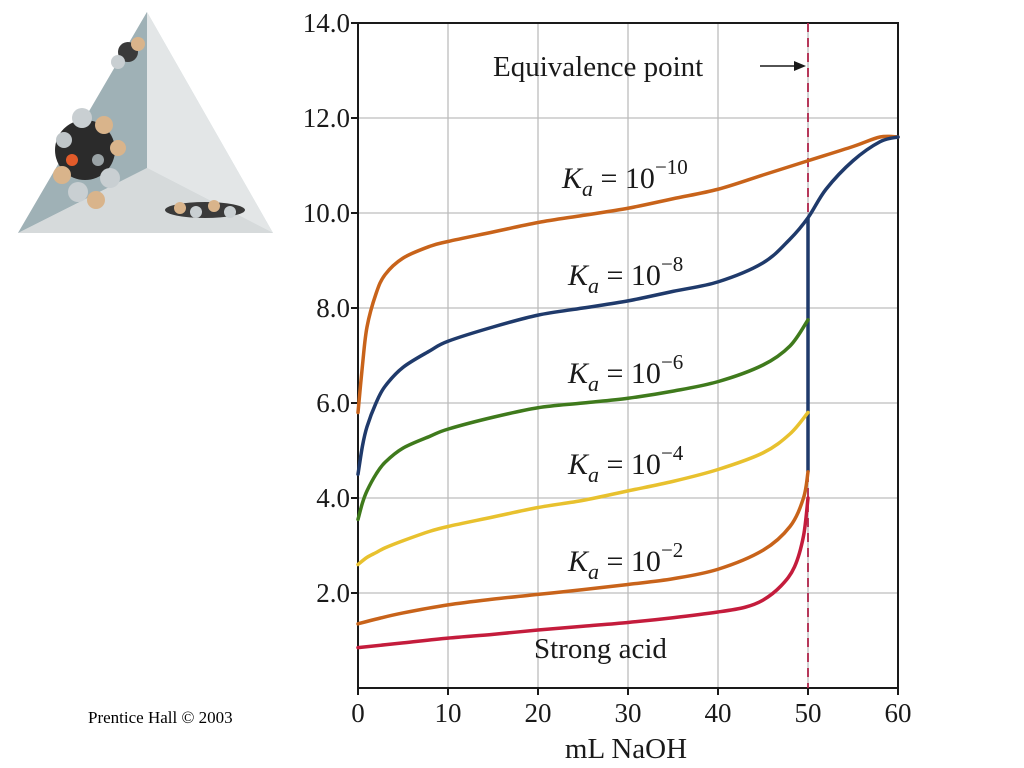 The height and width of the screenshot is (768, 1024). Describe the element at coordinates (624, 178) in the screenshot. I see `series-label: Ka = 10−10` at that location.